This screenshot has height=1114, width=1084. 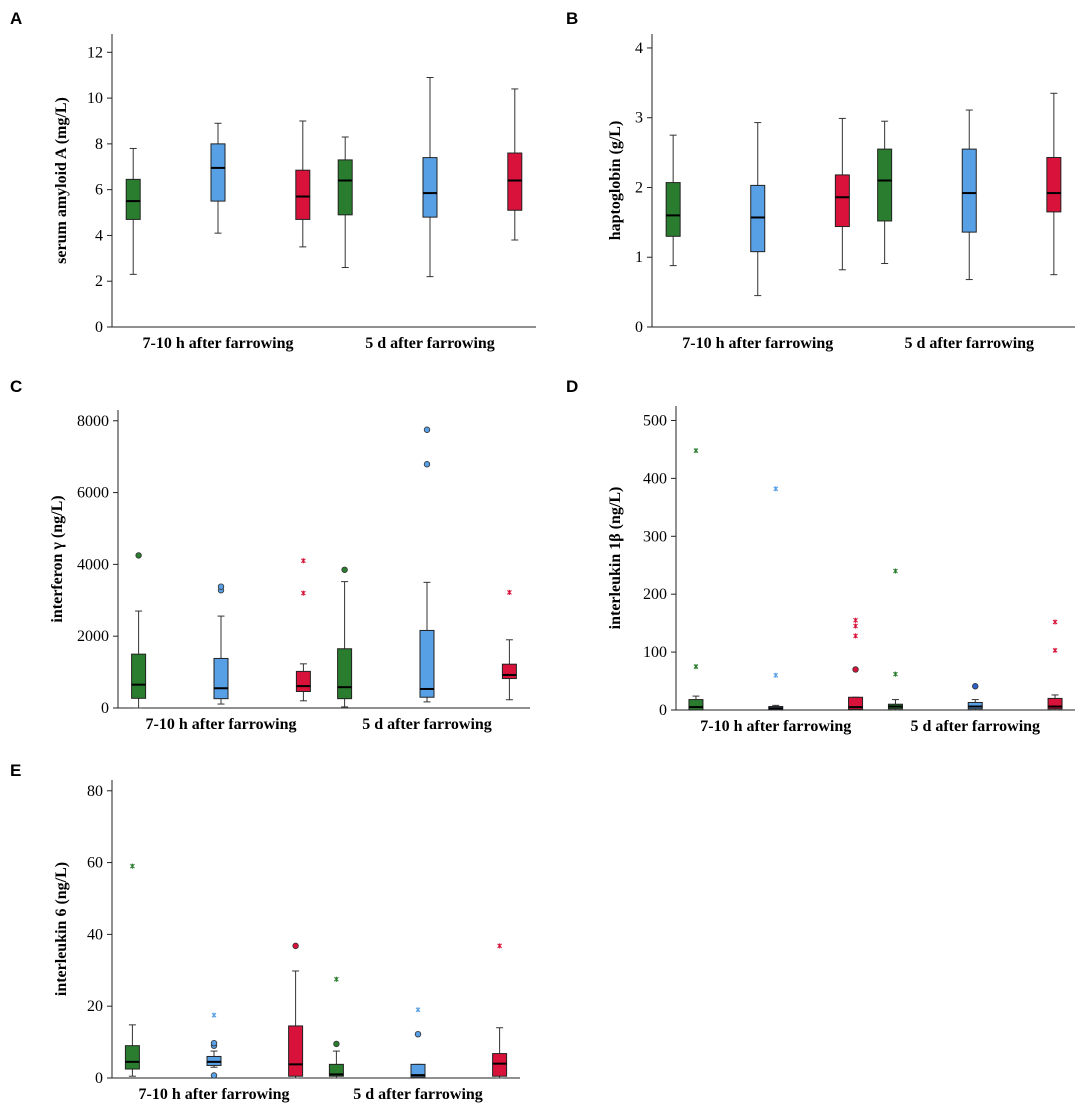 What do you see at coordinates (95, 52) in the screenshot?
I see `panel-a-y-tick-label: 12` at bounding box center [95, 52].